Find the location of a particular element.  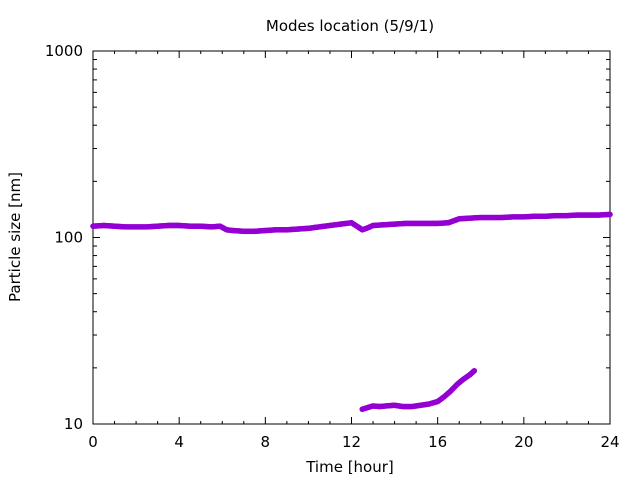

y-tick-label: 1000 is located at coordinates (64, 51).